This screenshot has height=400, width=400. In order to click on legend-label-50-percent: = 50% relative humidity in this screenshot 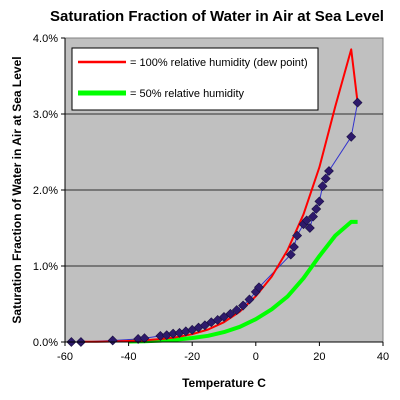, I will do `click(187, 94)`.